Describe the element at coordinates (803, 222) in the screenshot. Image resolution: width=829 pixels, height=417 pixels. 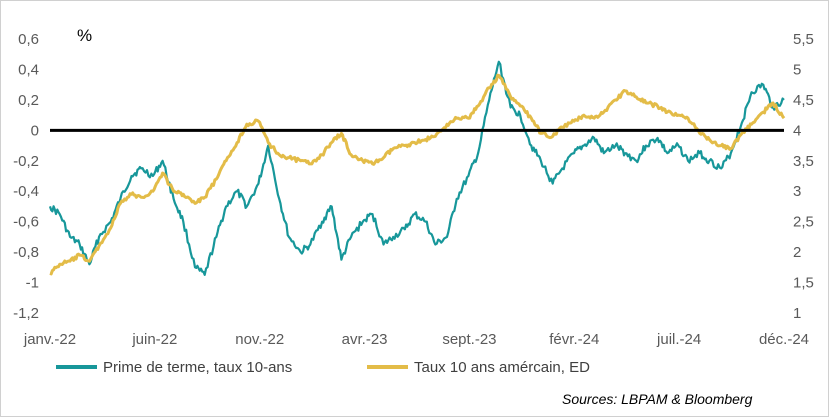
I see `right-tick-label: 2,5` at that location.